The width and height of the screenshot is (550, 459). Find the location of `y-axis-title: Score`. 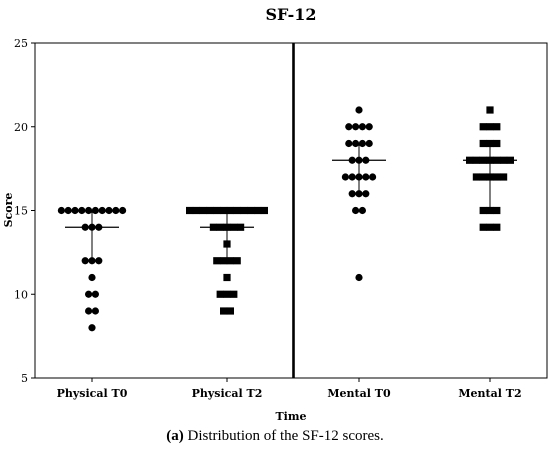

y-axis-title: Score is located at coordinates (8, 210).